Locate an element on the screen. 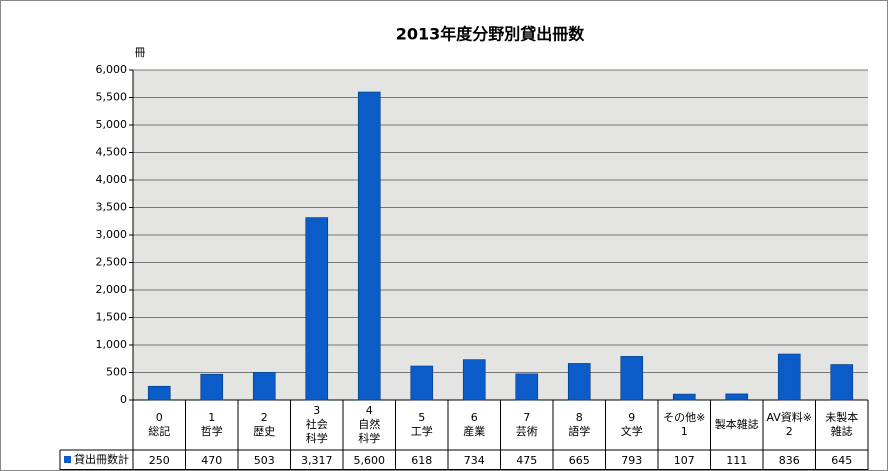  x-tick-label: AV資料※ 2 is located at coordinates (789, 424).